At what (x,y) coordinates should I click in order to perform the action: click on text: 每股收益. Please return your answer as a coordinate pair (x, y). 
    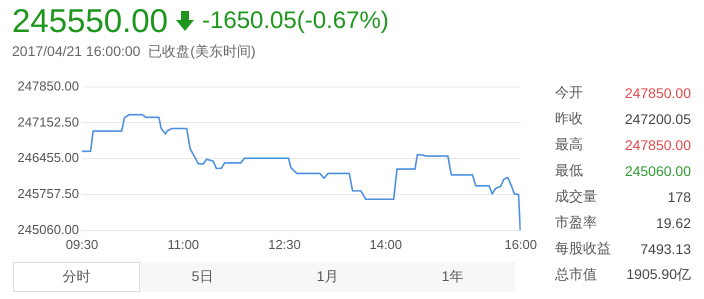
    Looking at the image, I should click on (583, 249).